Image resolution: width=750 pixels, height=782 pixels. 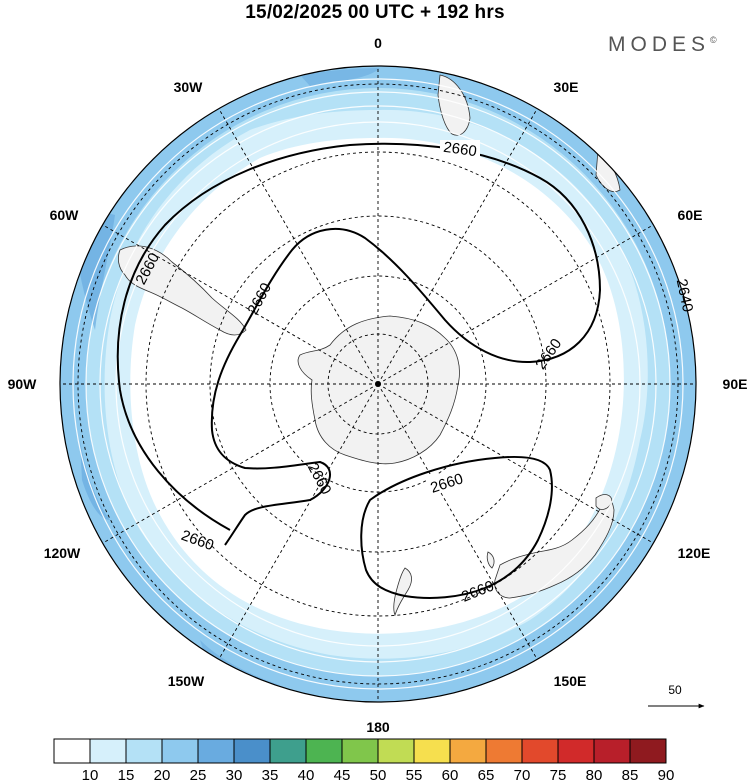 I want to click on colorbar-label: 10, so click(x=90, y=774).